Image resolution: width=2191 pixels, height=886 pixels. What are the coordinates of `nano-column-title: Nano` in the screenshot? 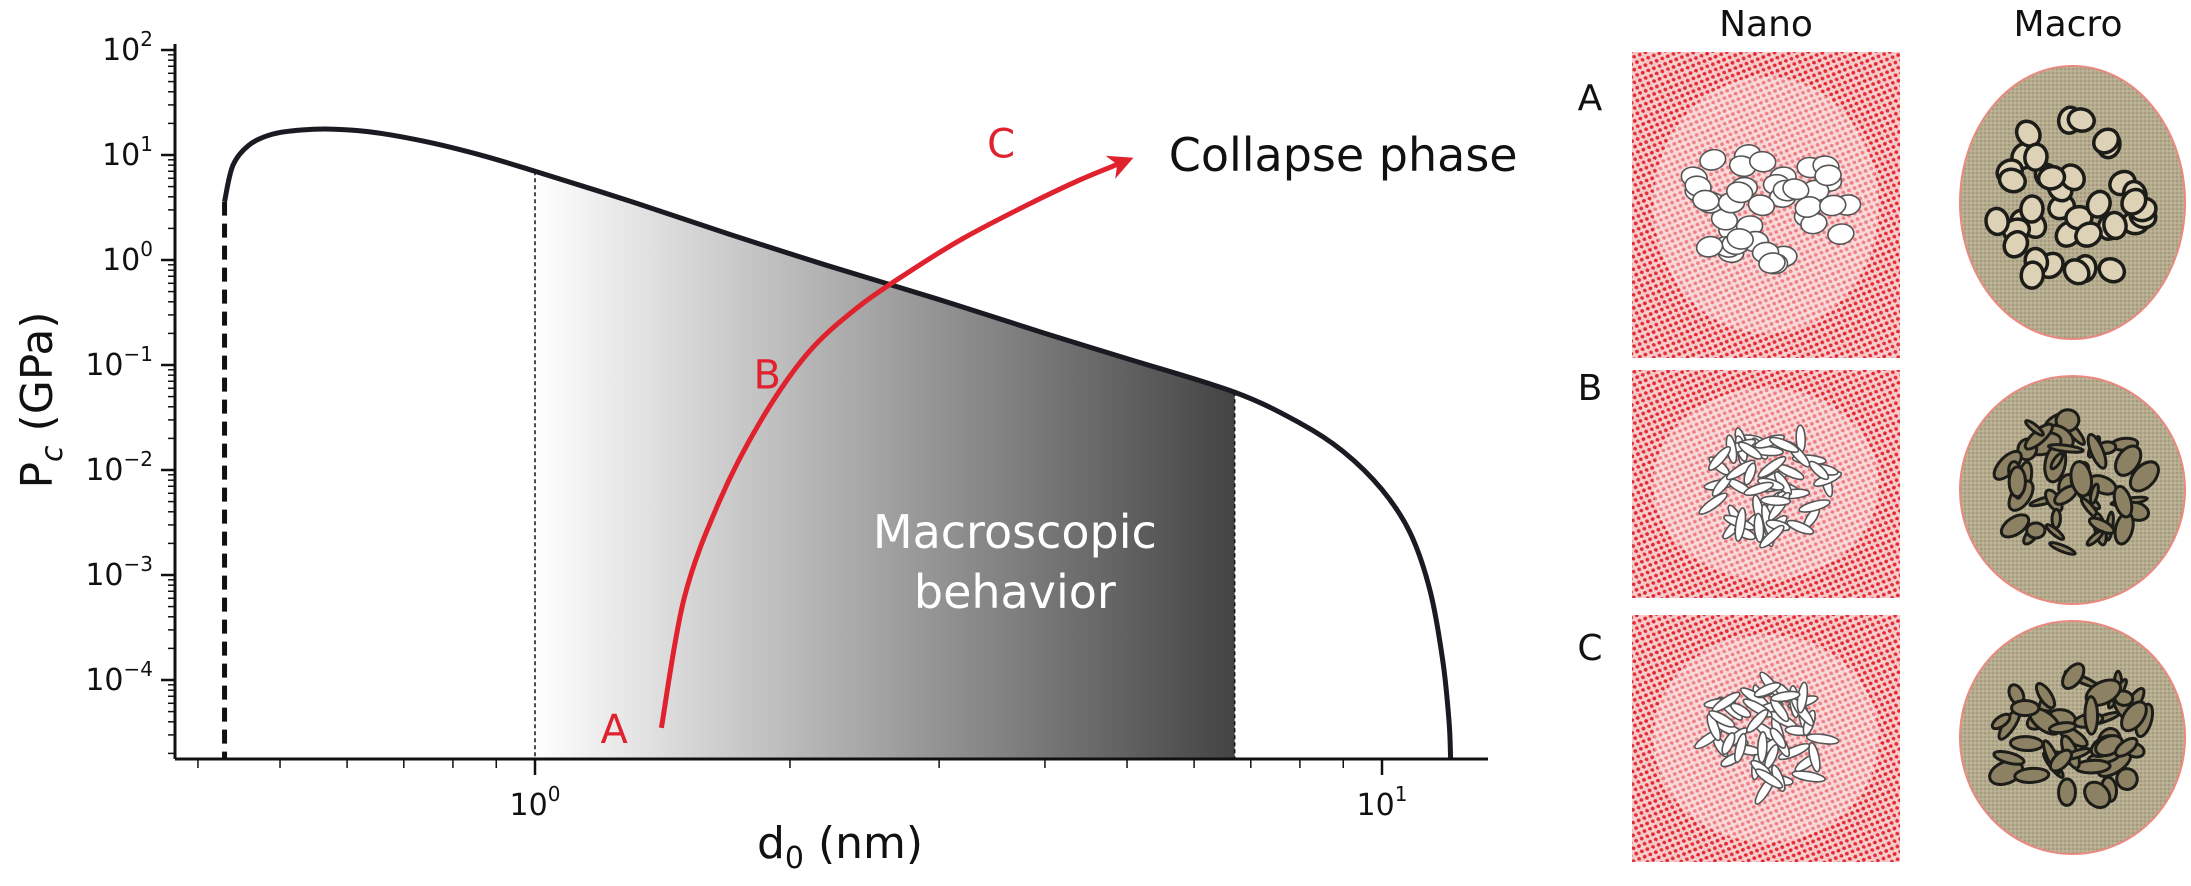 It's located at (1766, 24).